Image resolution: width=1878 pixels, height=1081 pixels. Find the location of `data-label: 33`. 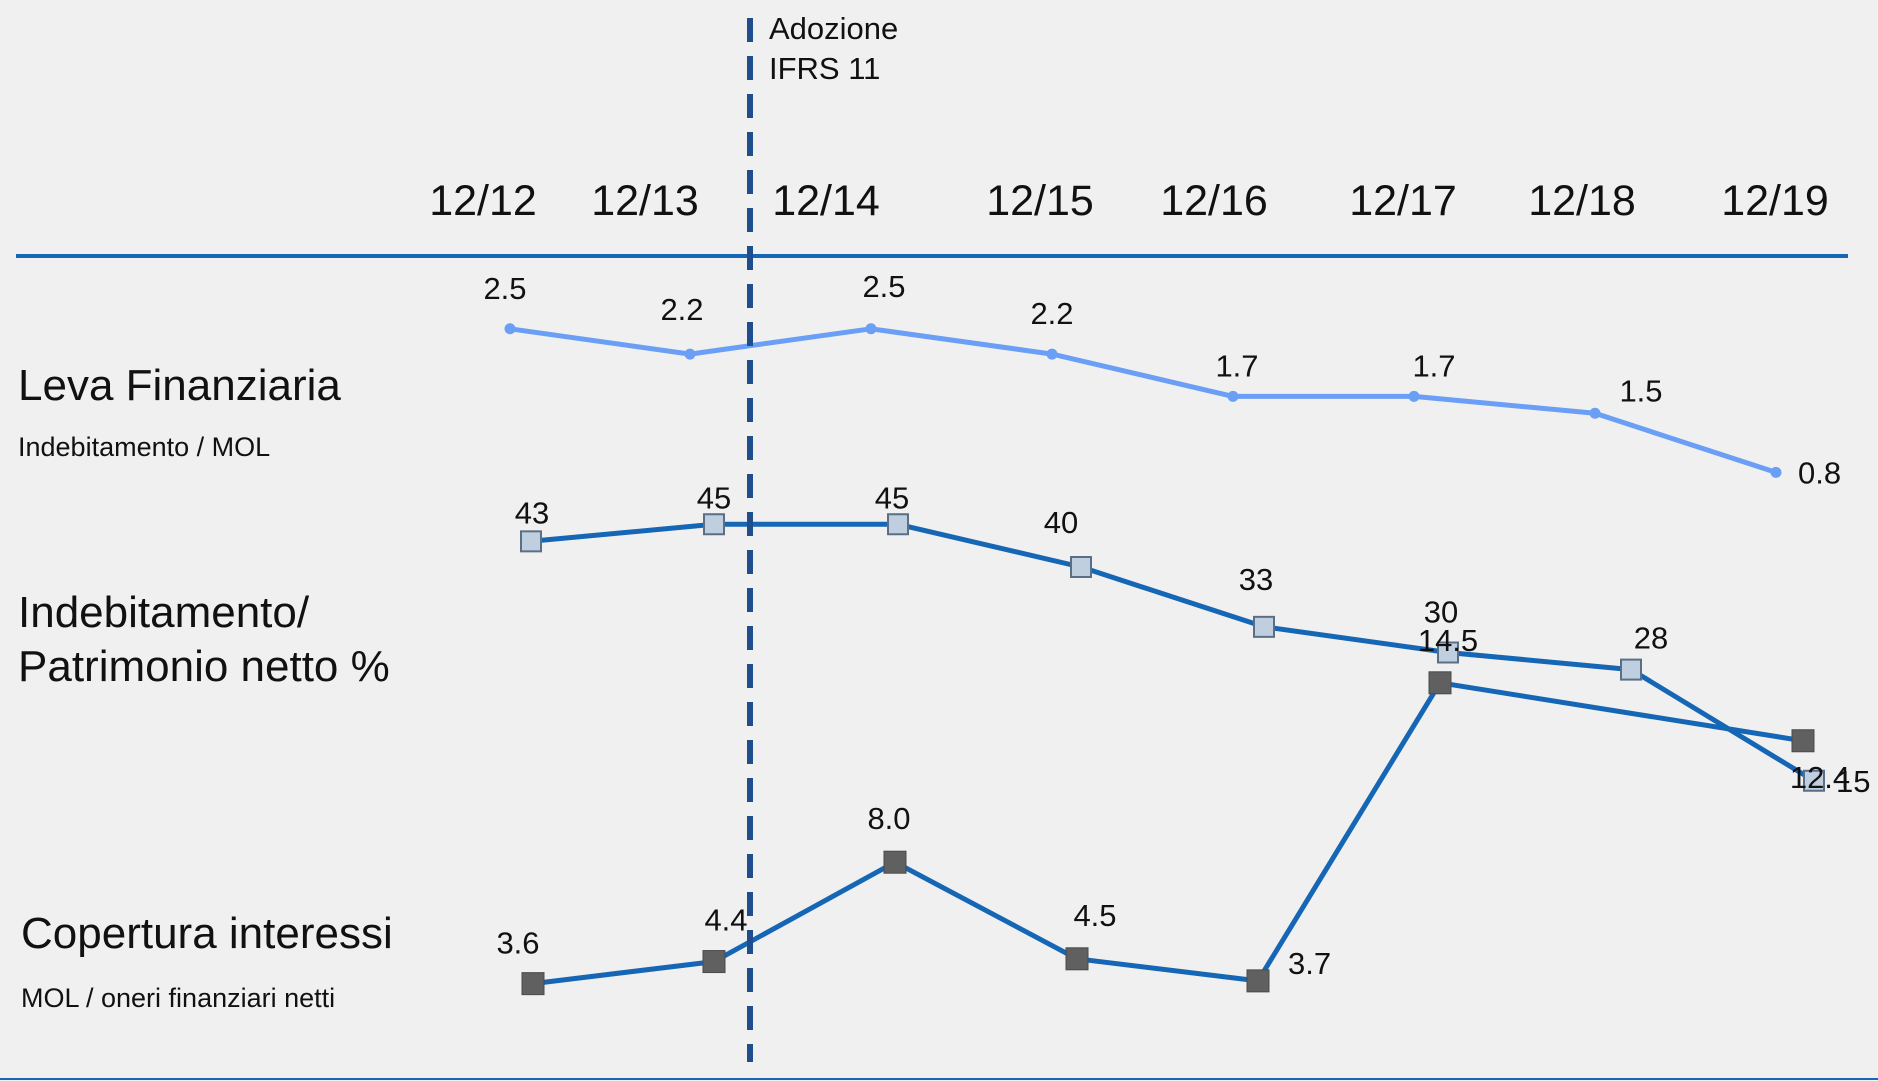

data-label: 33 is located at coordinates (1256, 579).